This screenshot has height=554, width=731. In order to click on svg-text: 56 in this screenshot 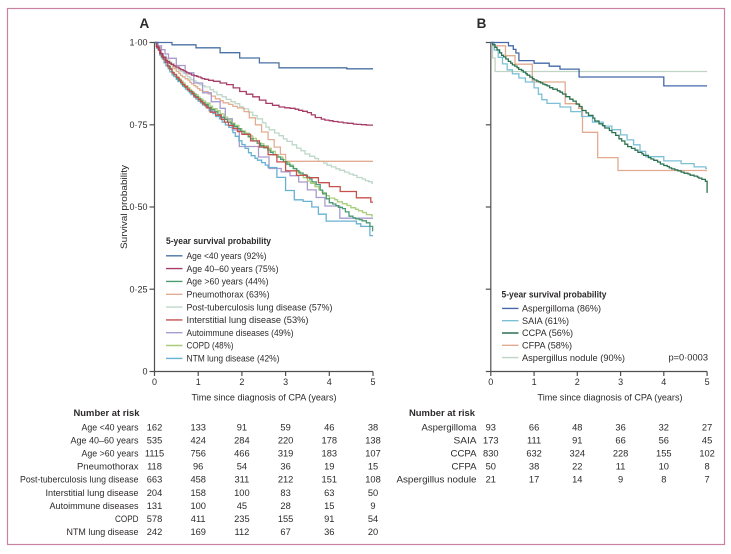, I will do `click(664, 440)`.